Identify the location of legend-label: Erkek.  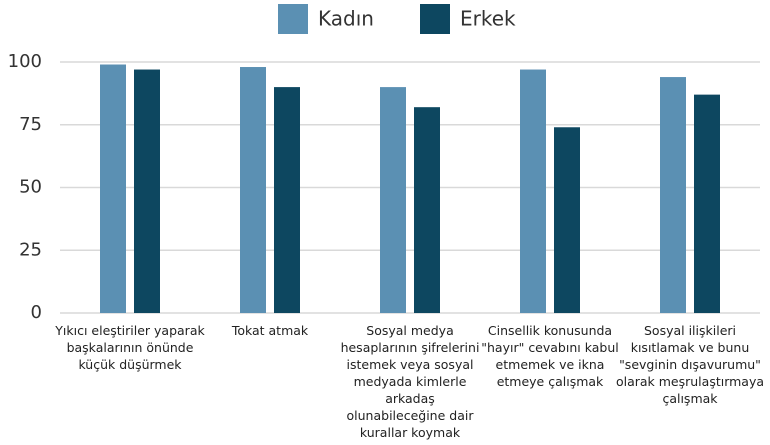
(488, 19).